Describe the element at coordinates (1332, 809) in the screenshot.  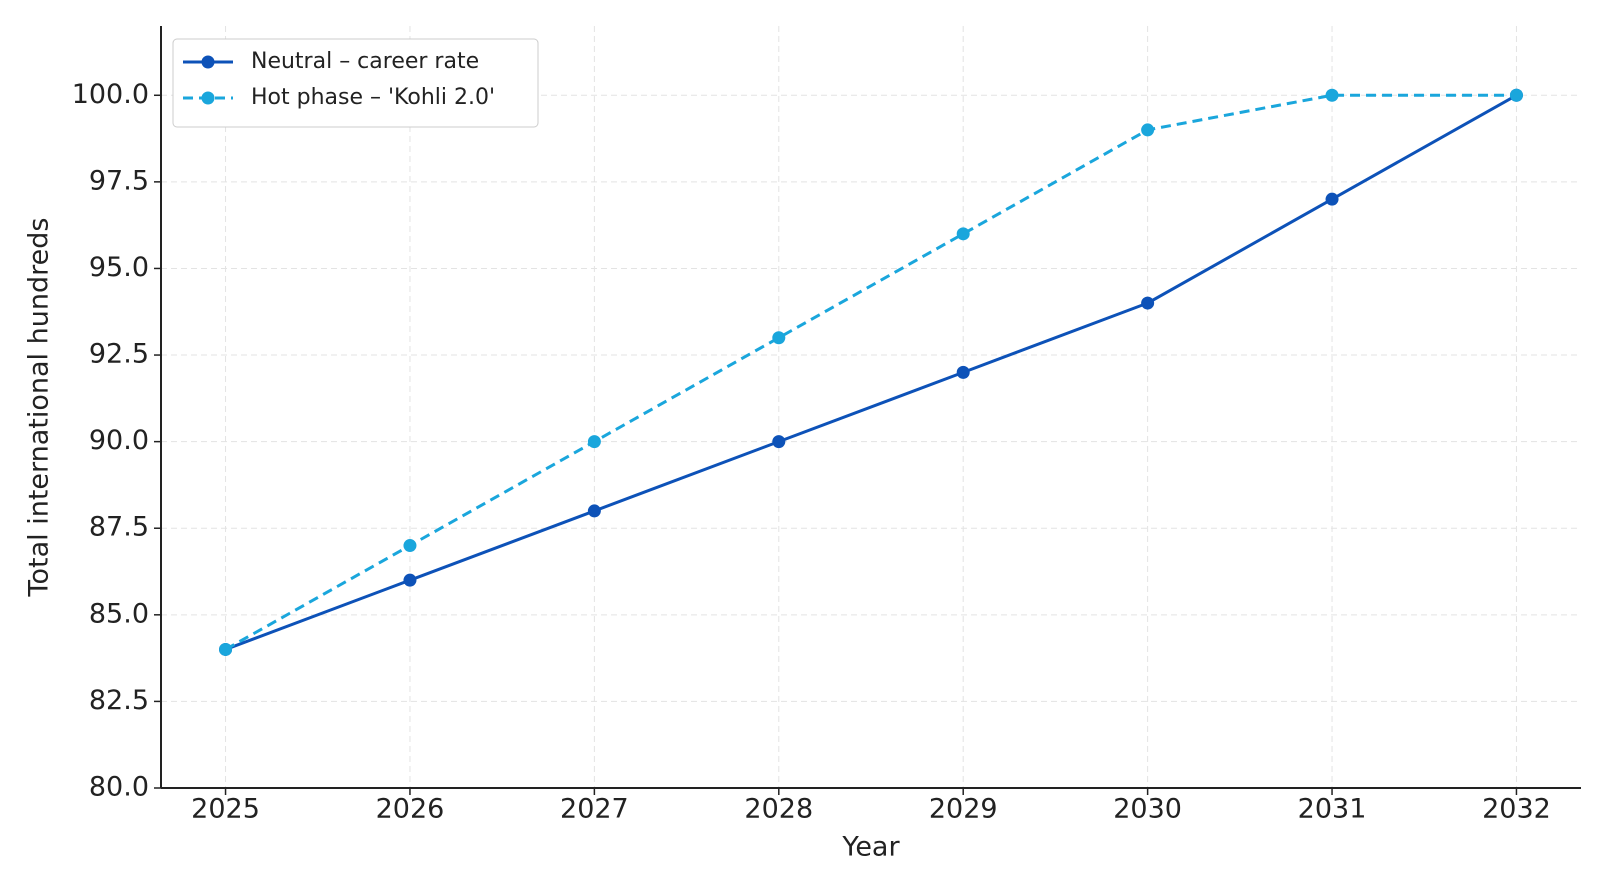
I see `x-tick-label: 2031` at that location.